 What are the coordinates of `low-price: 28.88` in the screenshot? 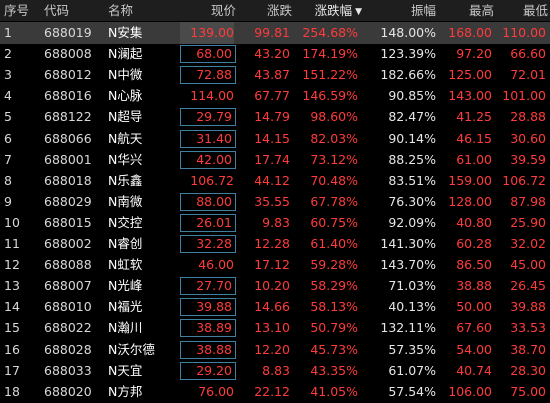 It's located at (528, 117).